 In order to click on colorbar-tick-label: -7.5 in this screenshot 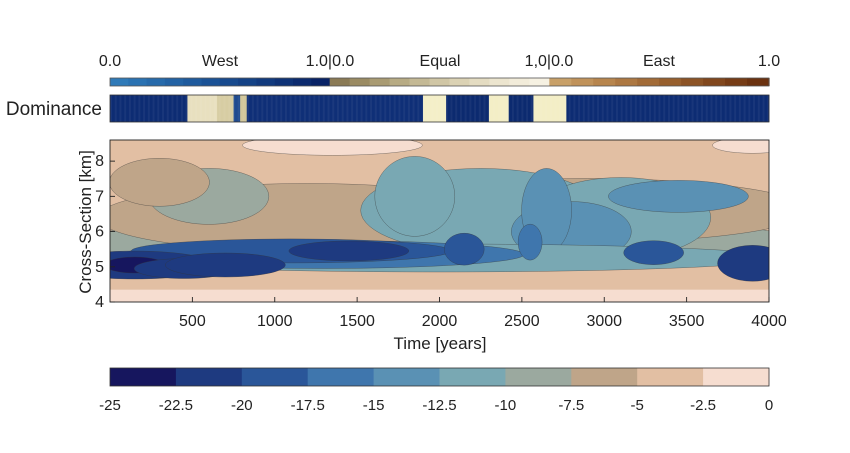, I will do `click(571, 405)`.